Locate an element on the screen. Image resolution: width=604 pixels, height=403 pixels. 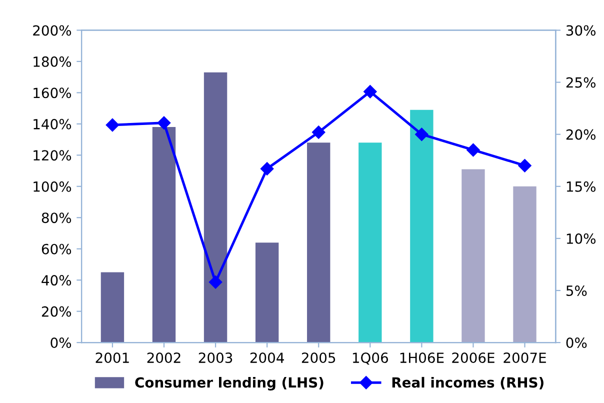
y-tick-label: 100% is located at coordinates (53, 186).